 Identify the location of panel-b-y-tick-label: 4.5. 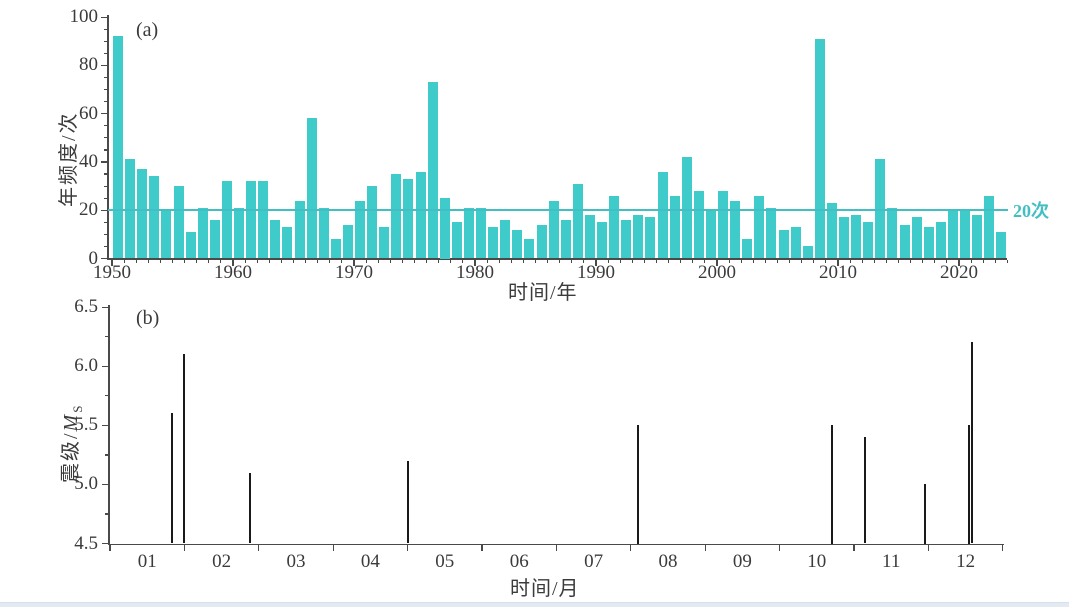
(86, 543).